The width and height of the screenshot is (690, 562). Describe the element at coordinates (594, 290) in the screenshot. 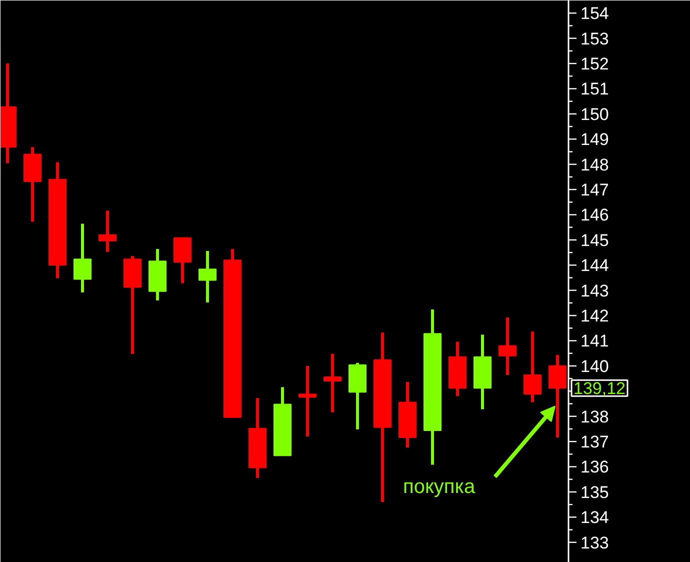

I see `y-tick-label: 143` at that location.